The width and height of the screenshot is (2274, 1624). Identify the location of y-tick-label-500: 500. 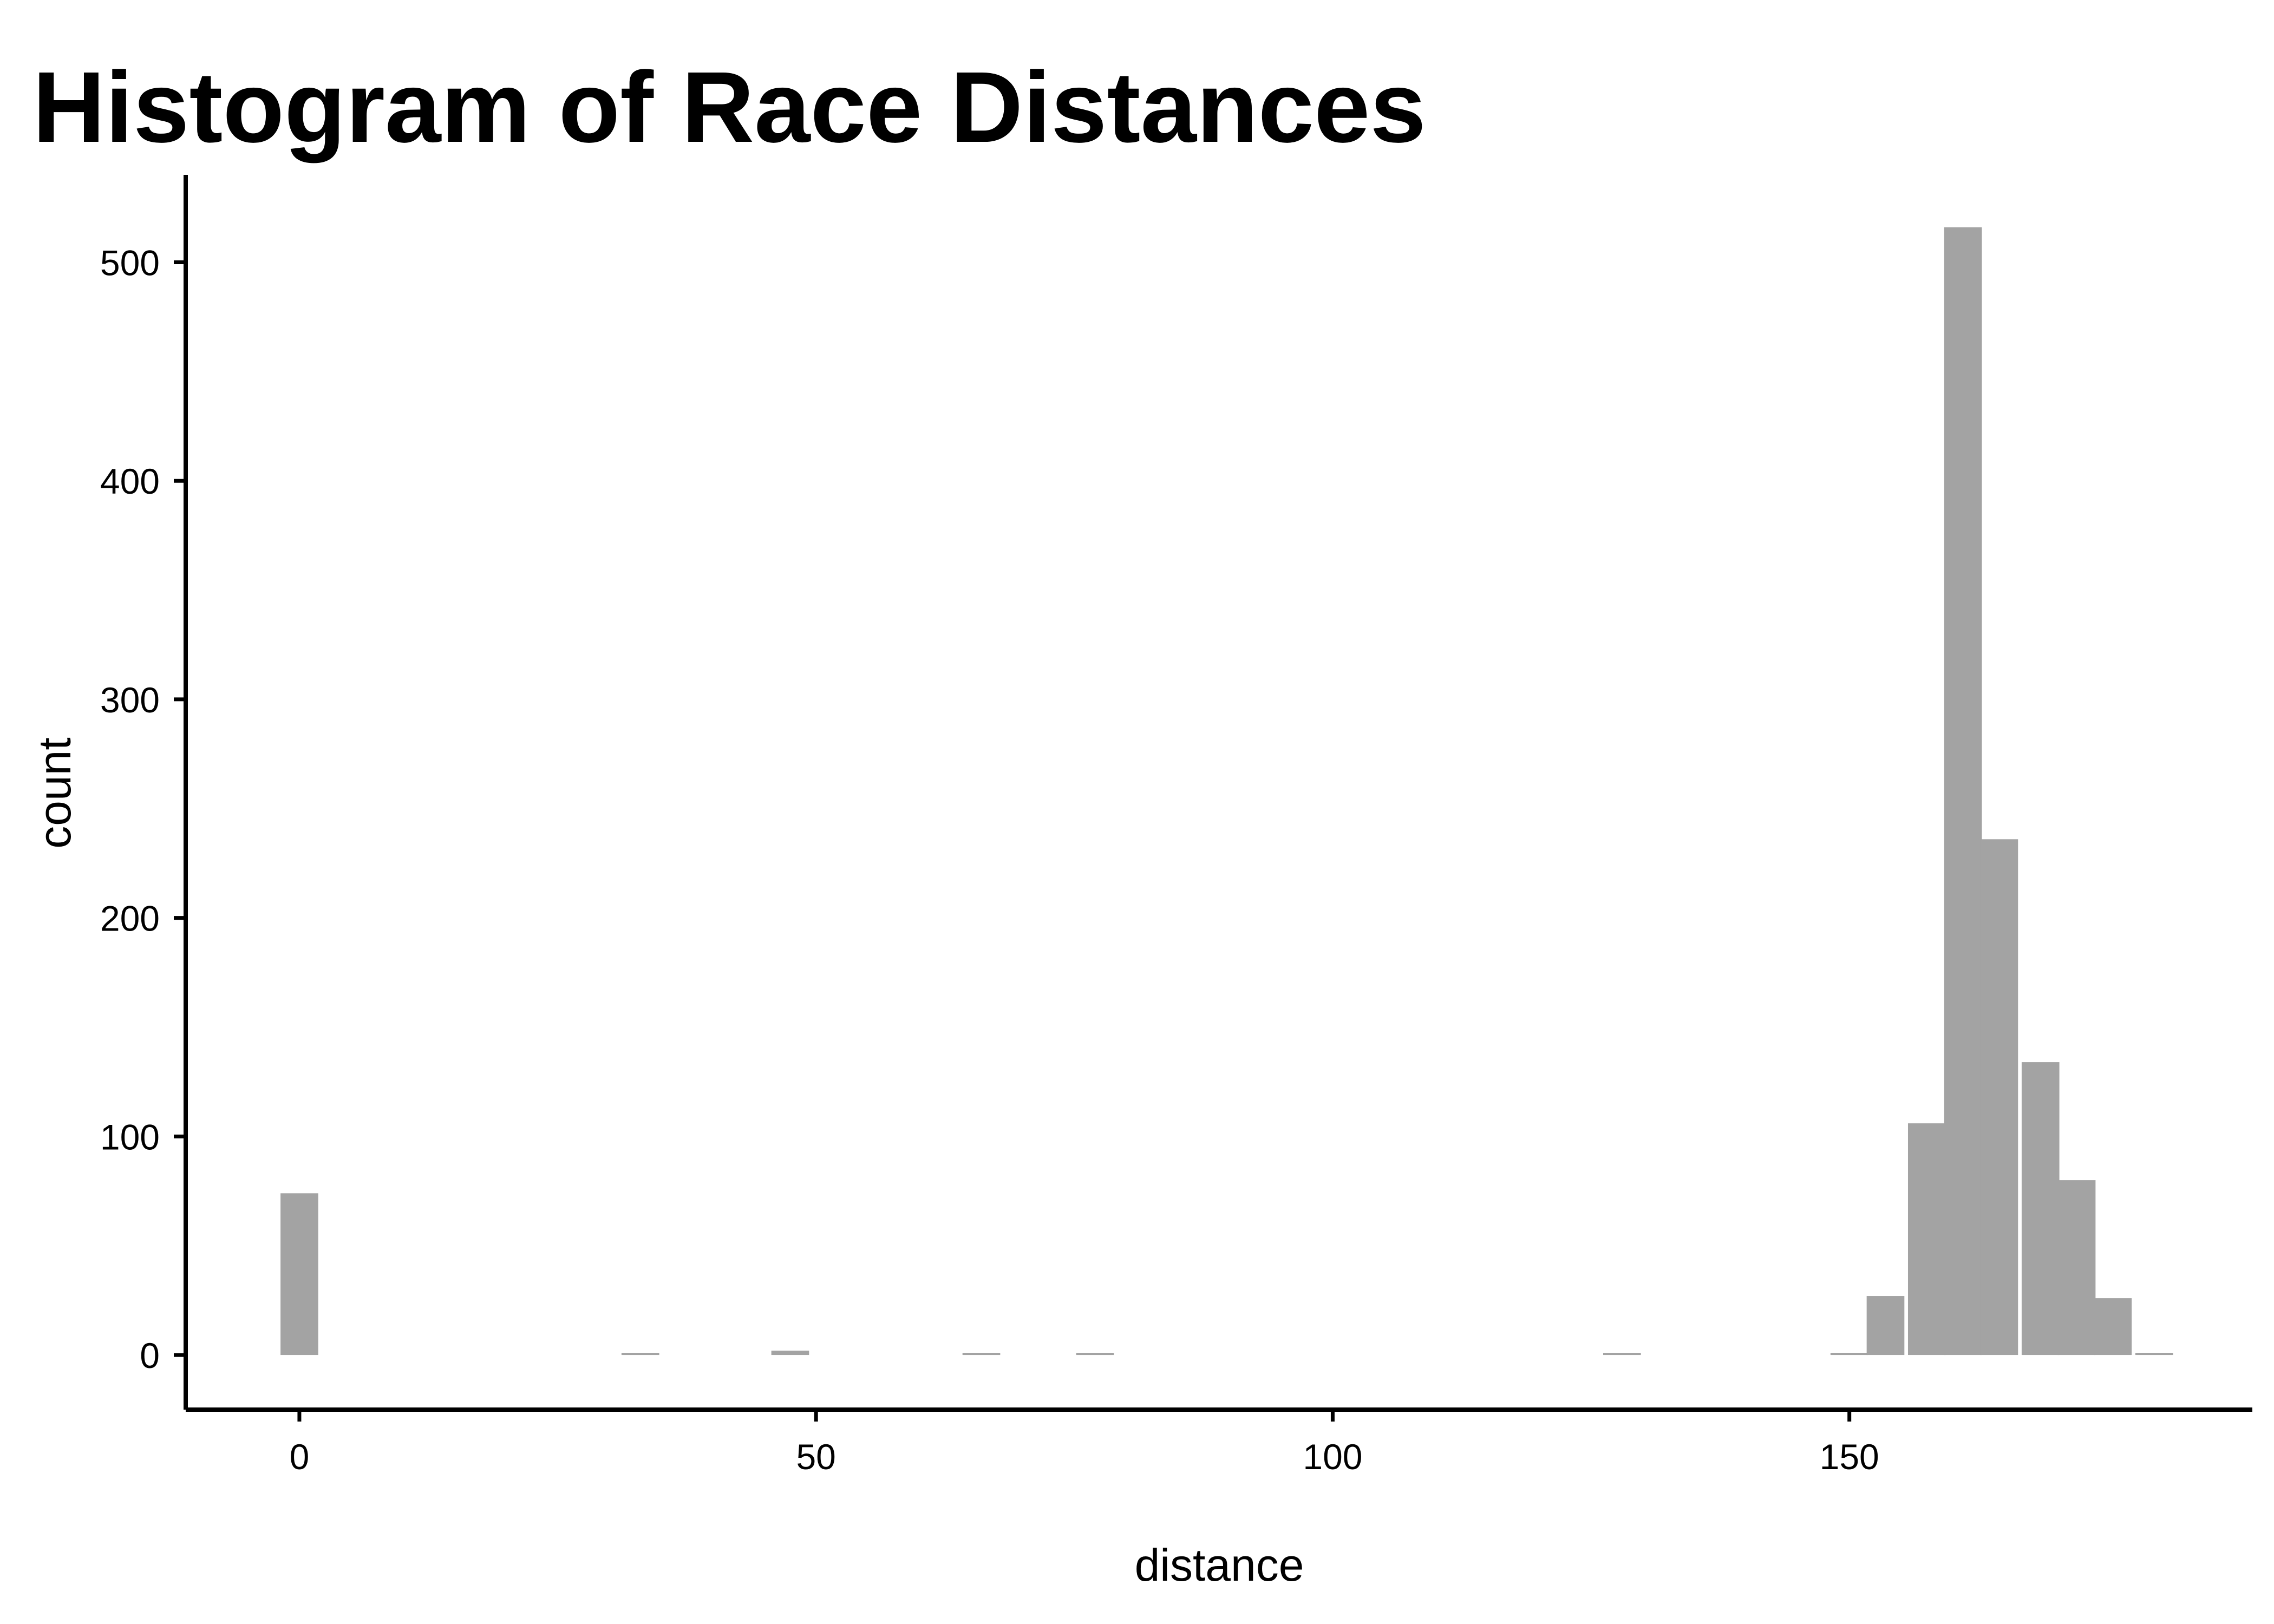
(130, 263).